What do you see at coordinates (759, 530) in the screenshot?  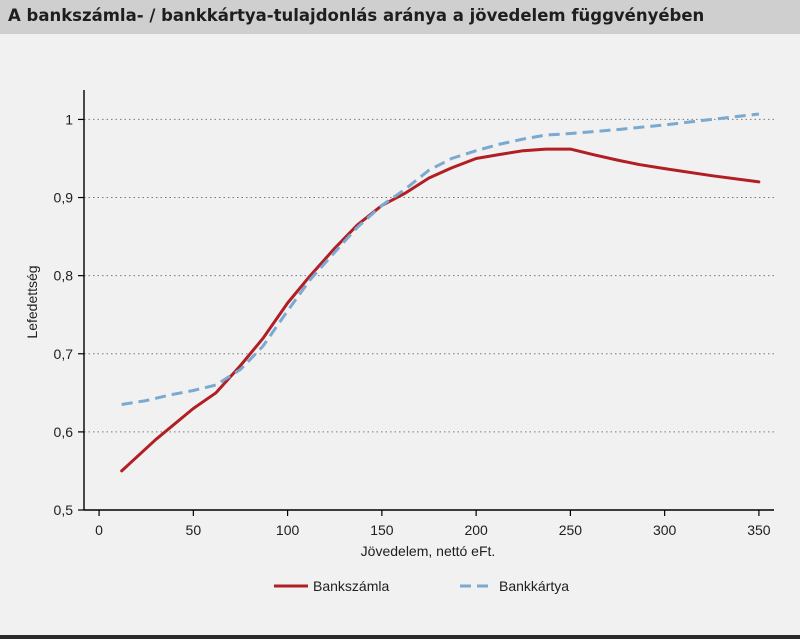 I see `x-tick-label: 350` at bounding box center [759, 530].